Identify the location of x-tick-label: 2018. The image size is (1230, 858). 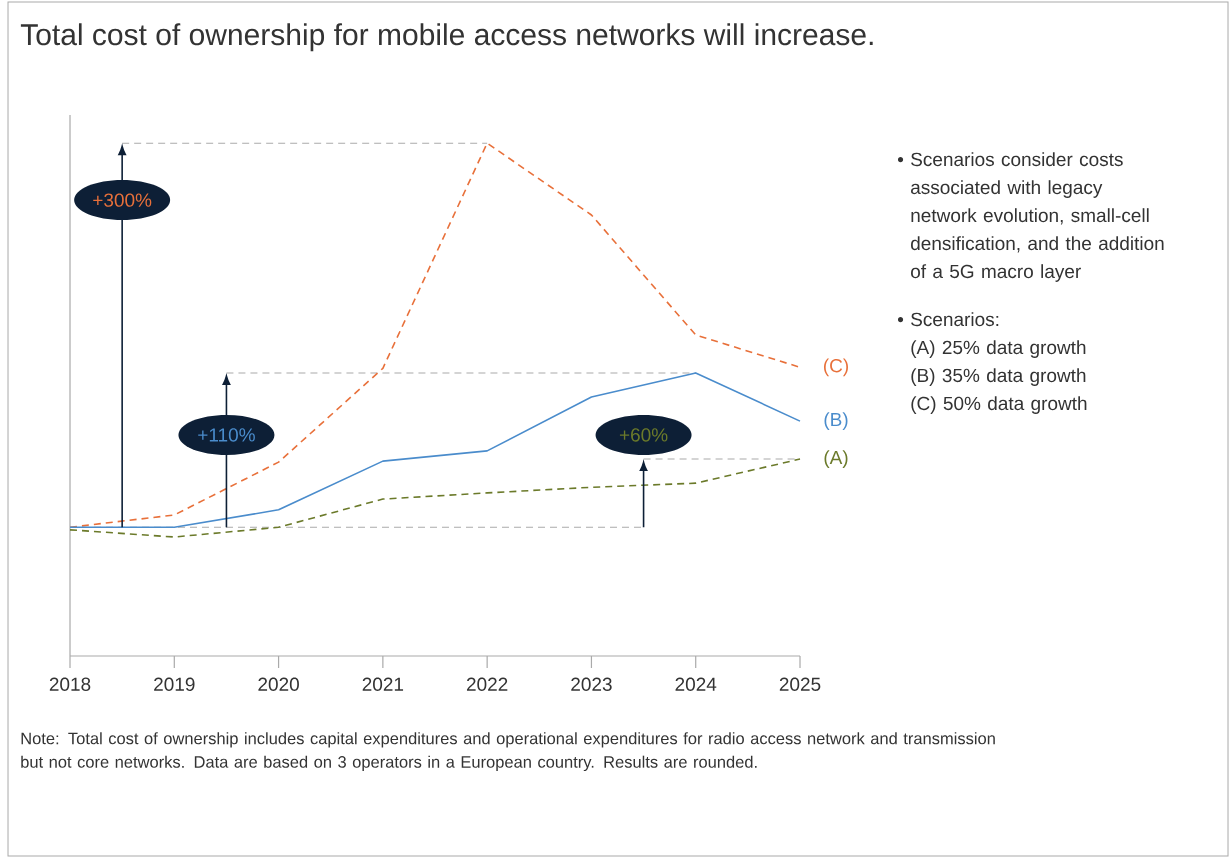
(70, 684).